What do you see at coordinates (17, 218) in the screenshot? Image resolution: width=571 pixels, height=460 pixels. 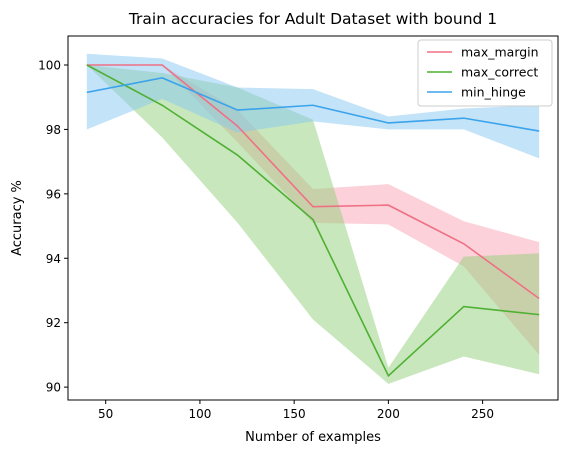 I see `y-axis-label: Accuracy %` at bounding box center [17, 218].